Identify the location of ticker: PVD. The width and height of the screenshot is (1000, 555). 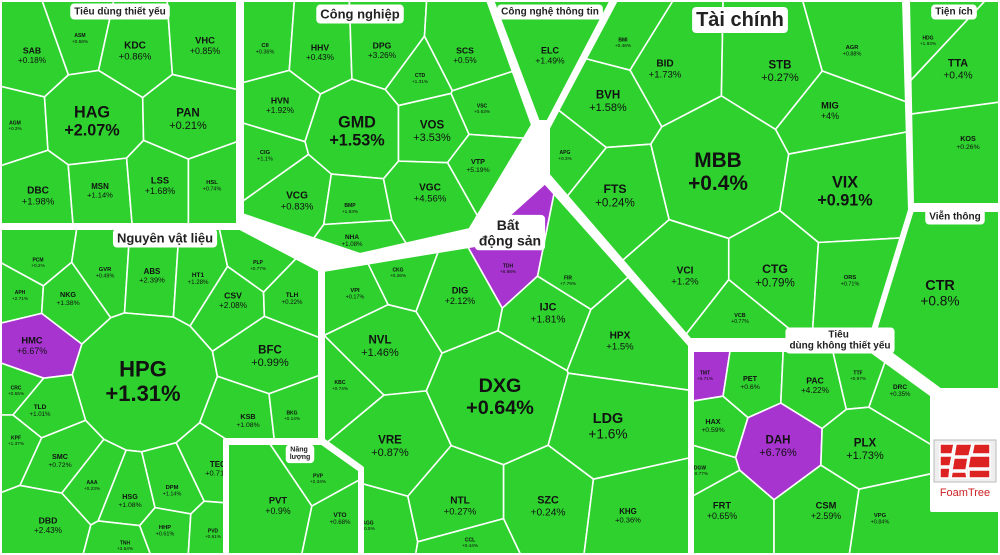
(213, 531).